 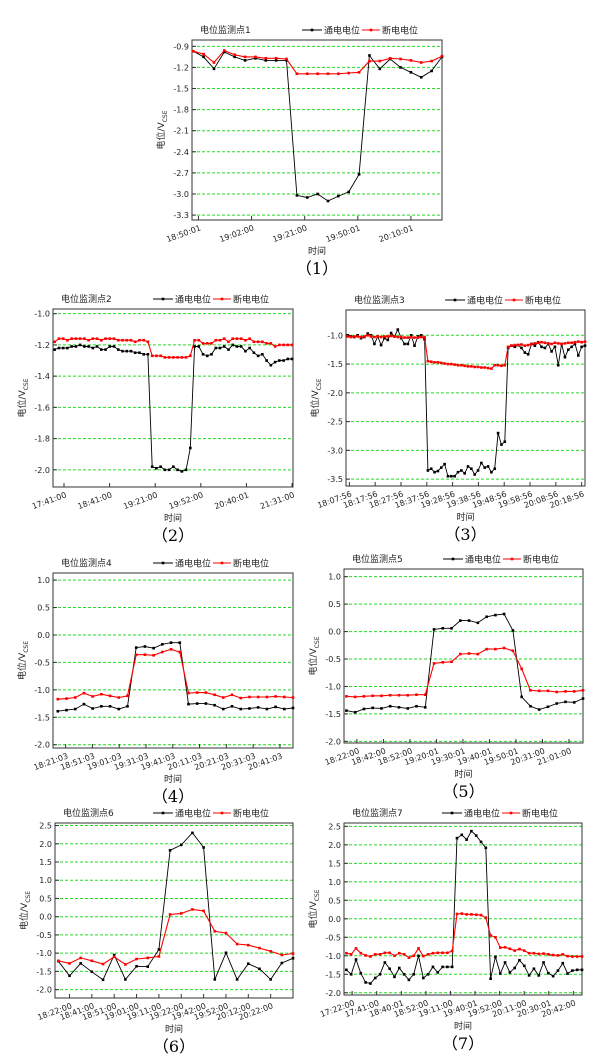 I want to click on x-tick-label: 17:41:00, so click(x=49, y=500).